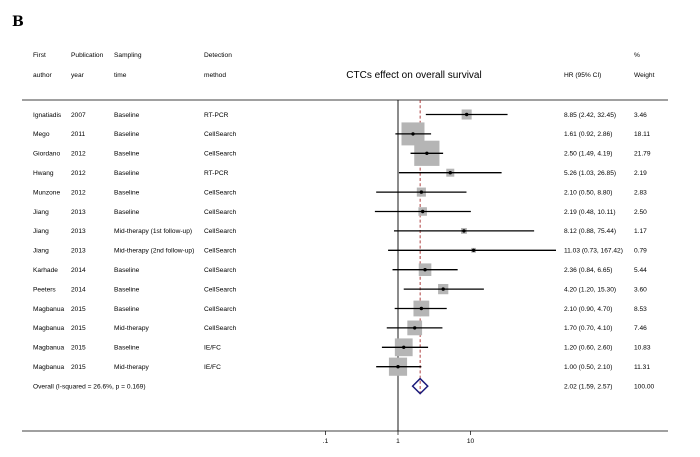 The height and width of the screenshot is (457, 700). I want to click on study-author: Peeters, so click(44, 289).